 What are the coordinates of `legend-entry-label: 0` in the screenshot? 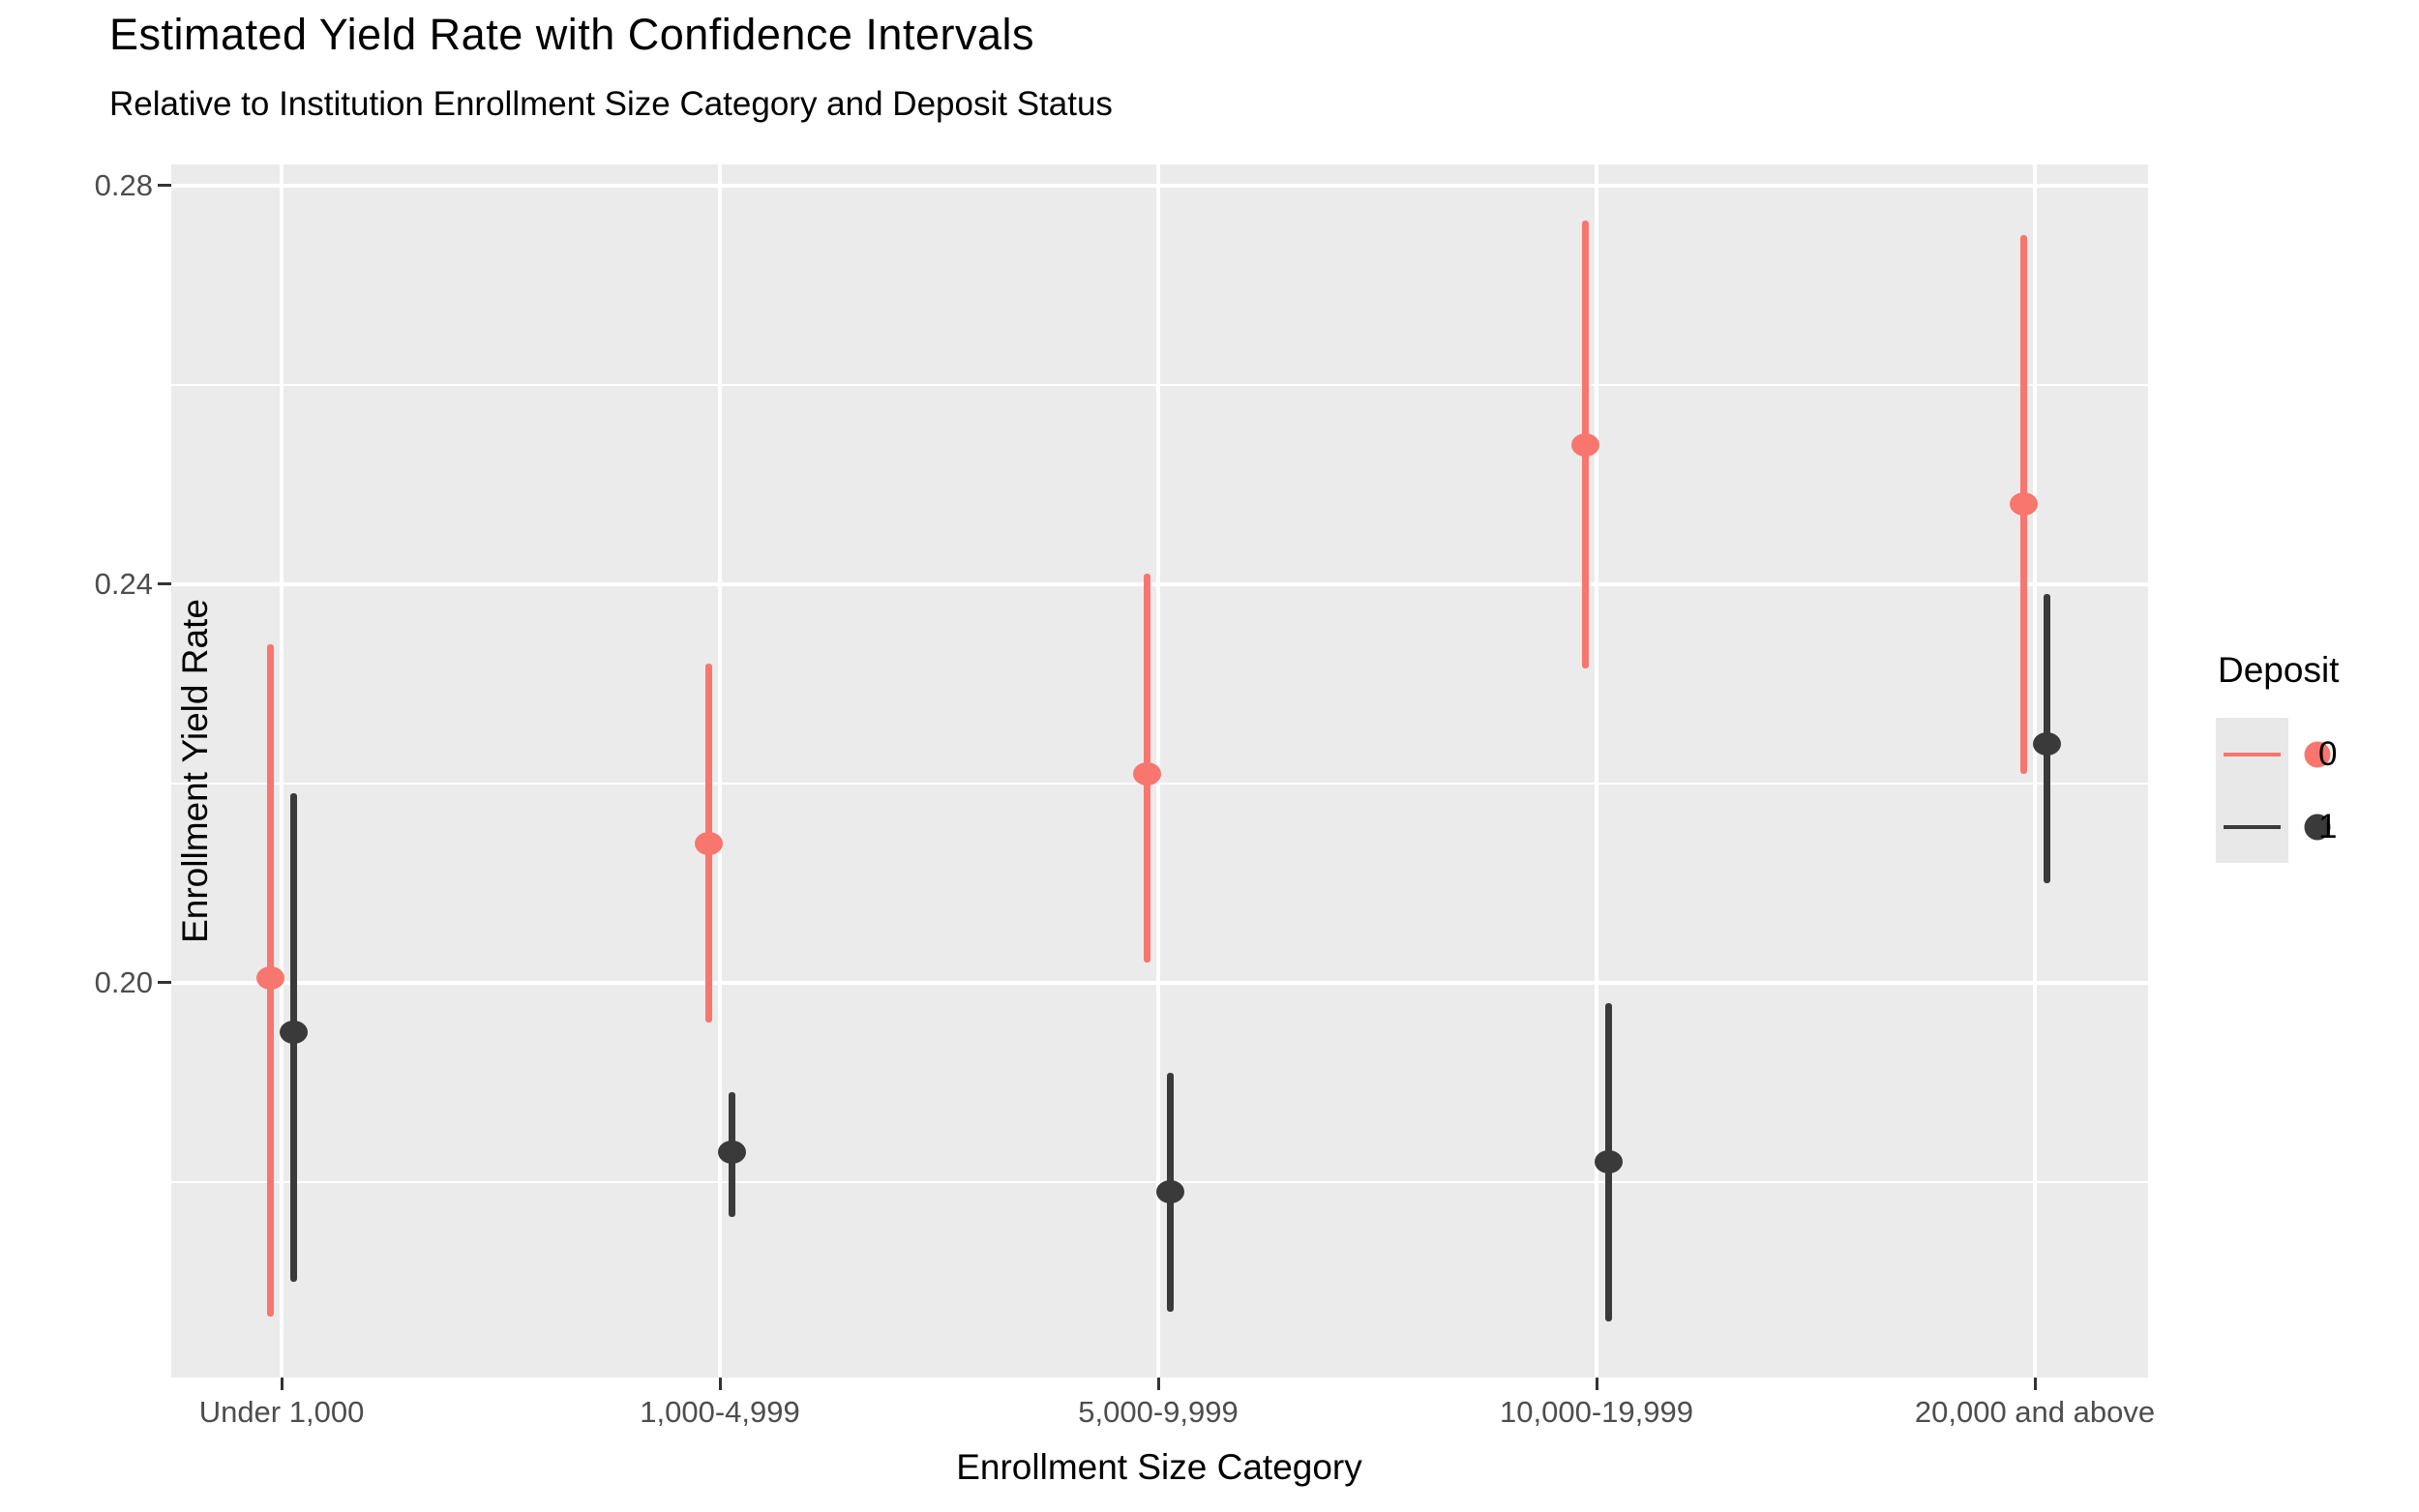 It's located at (2328, 754).